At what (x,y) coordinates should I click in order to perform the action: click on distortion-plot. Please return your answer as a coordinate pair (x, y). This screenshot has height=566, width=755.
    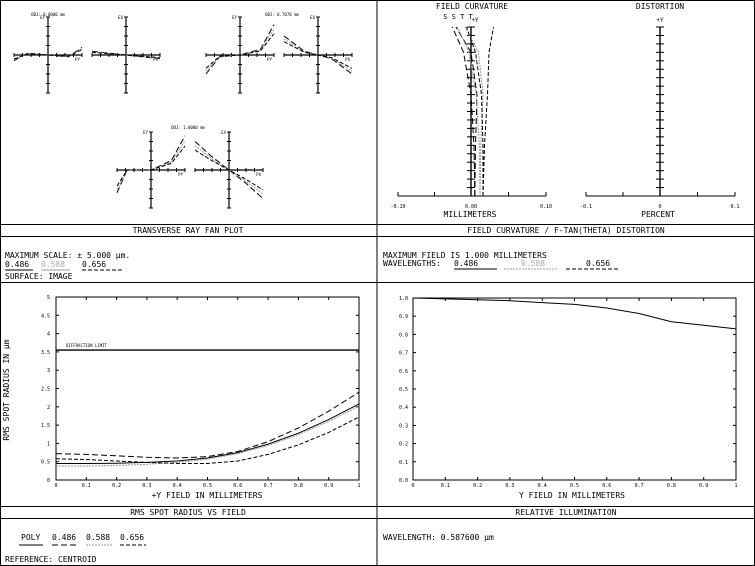
    Looking at the image, I should click on (660, 111).